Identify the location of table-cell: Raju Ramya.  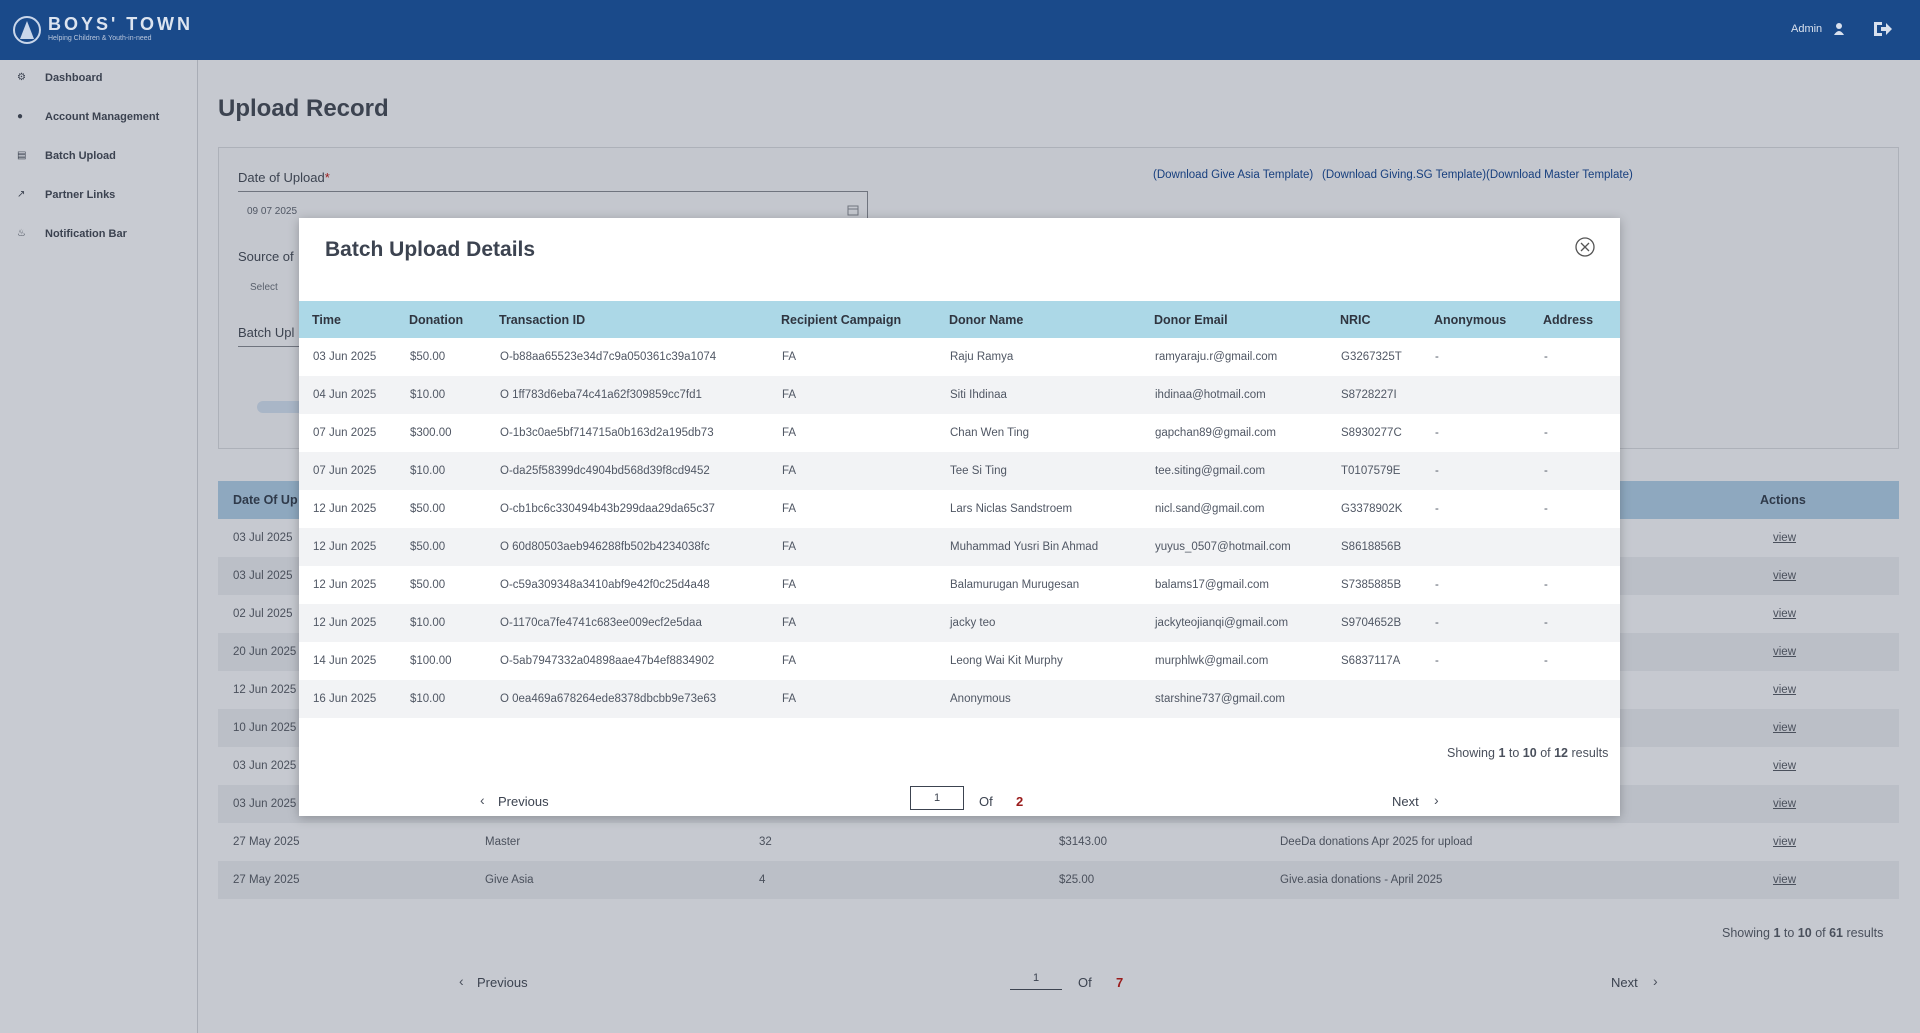
(982, 357).